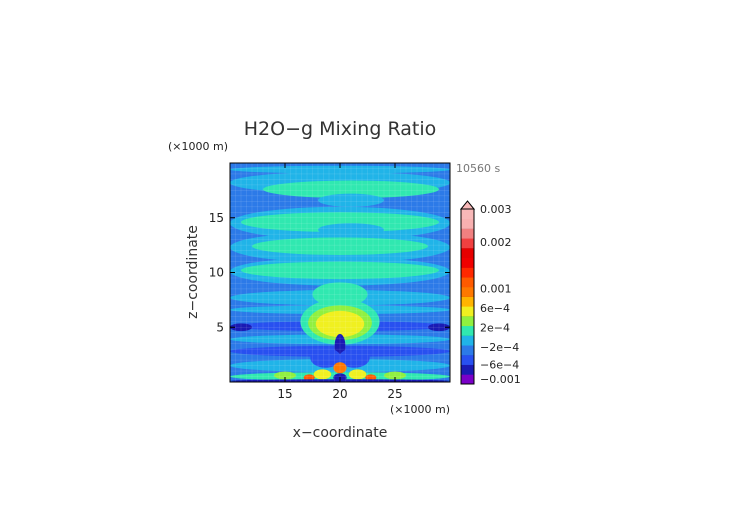 The width and height of the screenshot is (752, 532). Describe the element at coordinates (339, 394) in the screenshot. I see `x-tick-label: 20` at that location.